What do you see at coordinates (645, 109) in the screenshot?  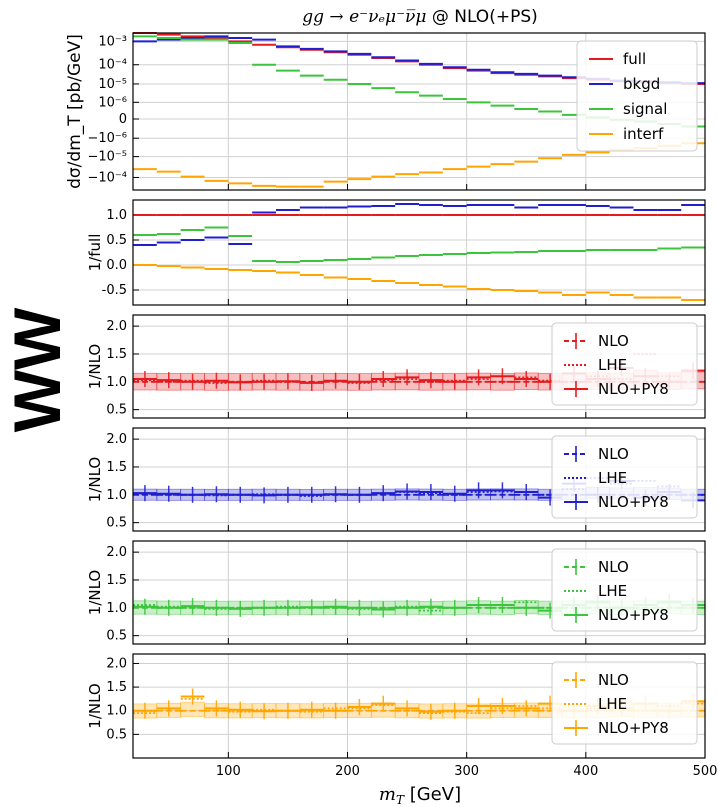 I see `legend-label: signal` at bounding box center [645, 109].